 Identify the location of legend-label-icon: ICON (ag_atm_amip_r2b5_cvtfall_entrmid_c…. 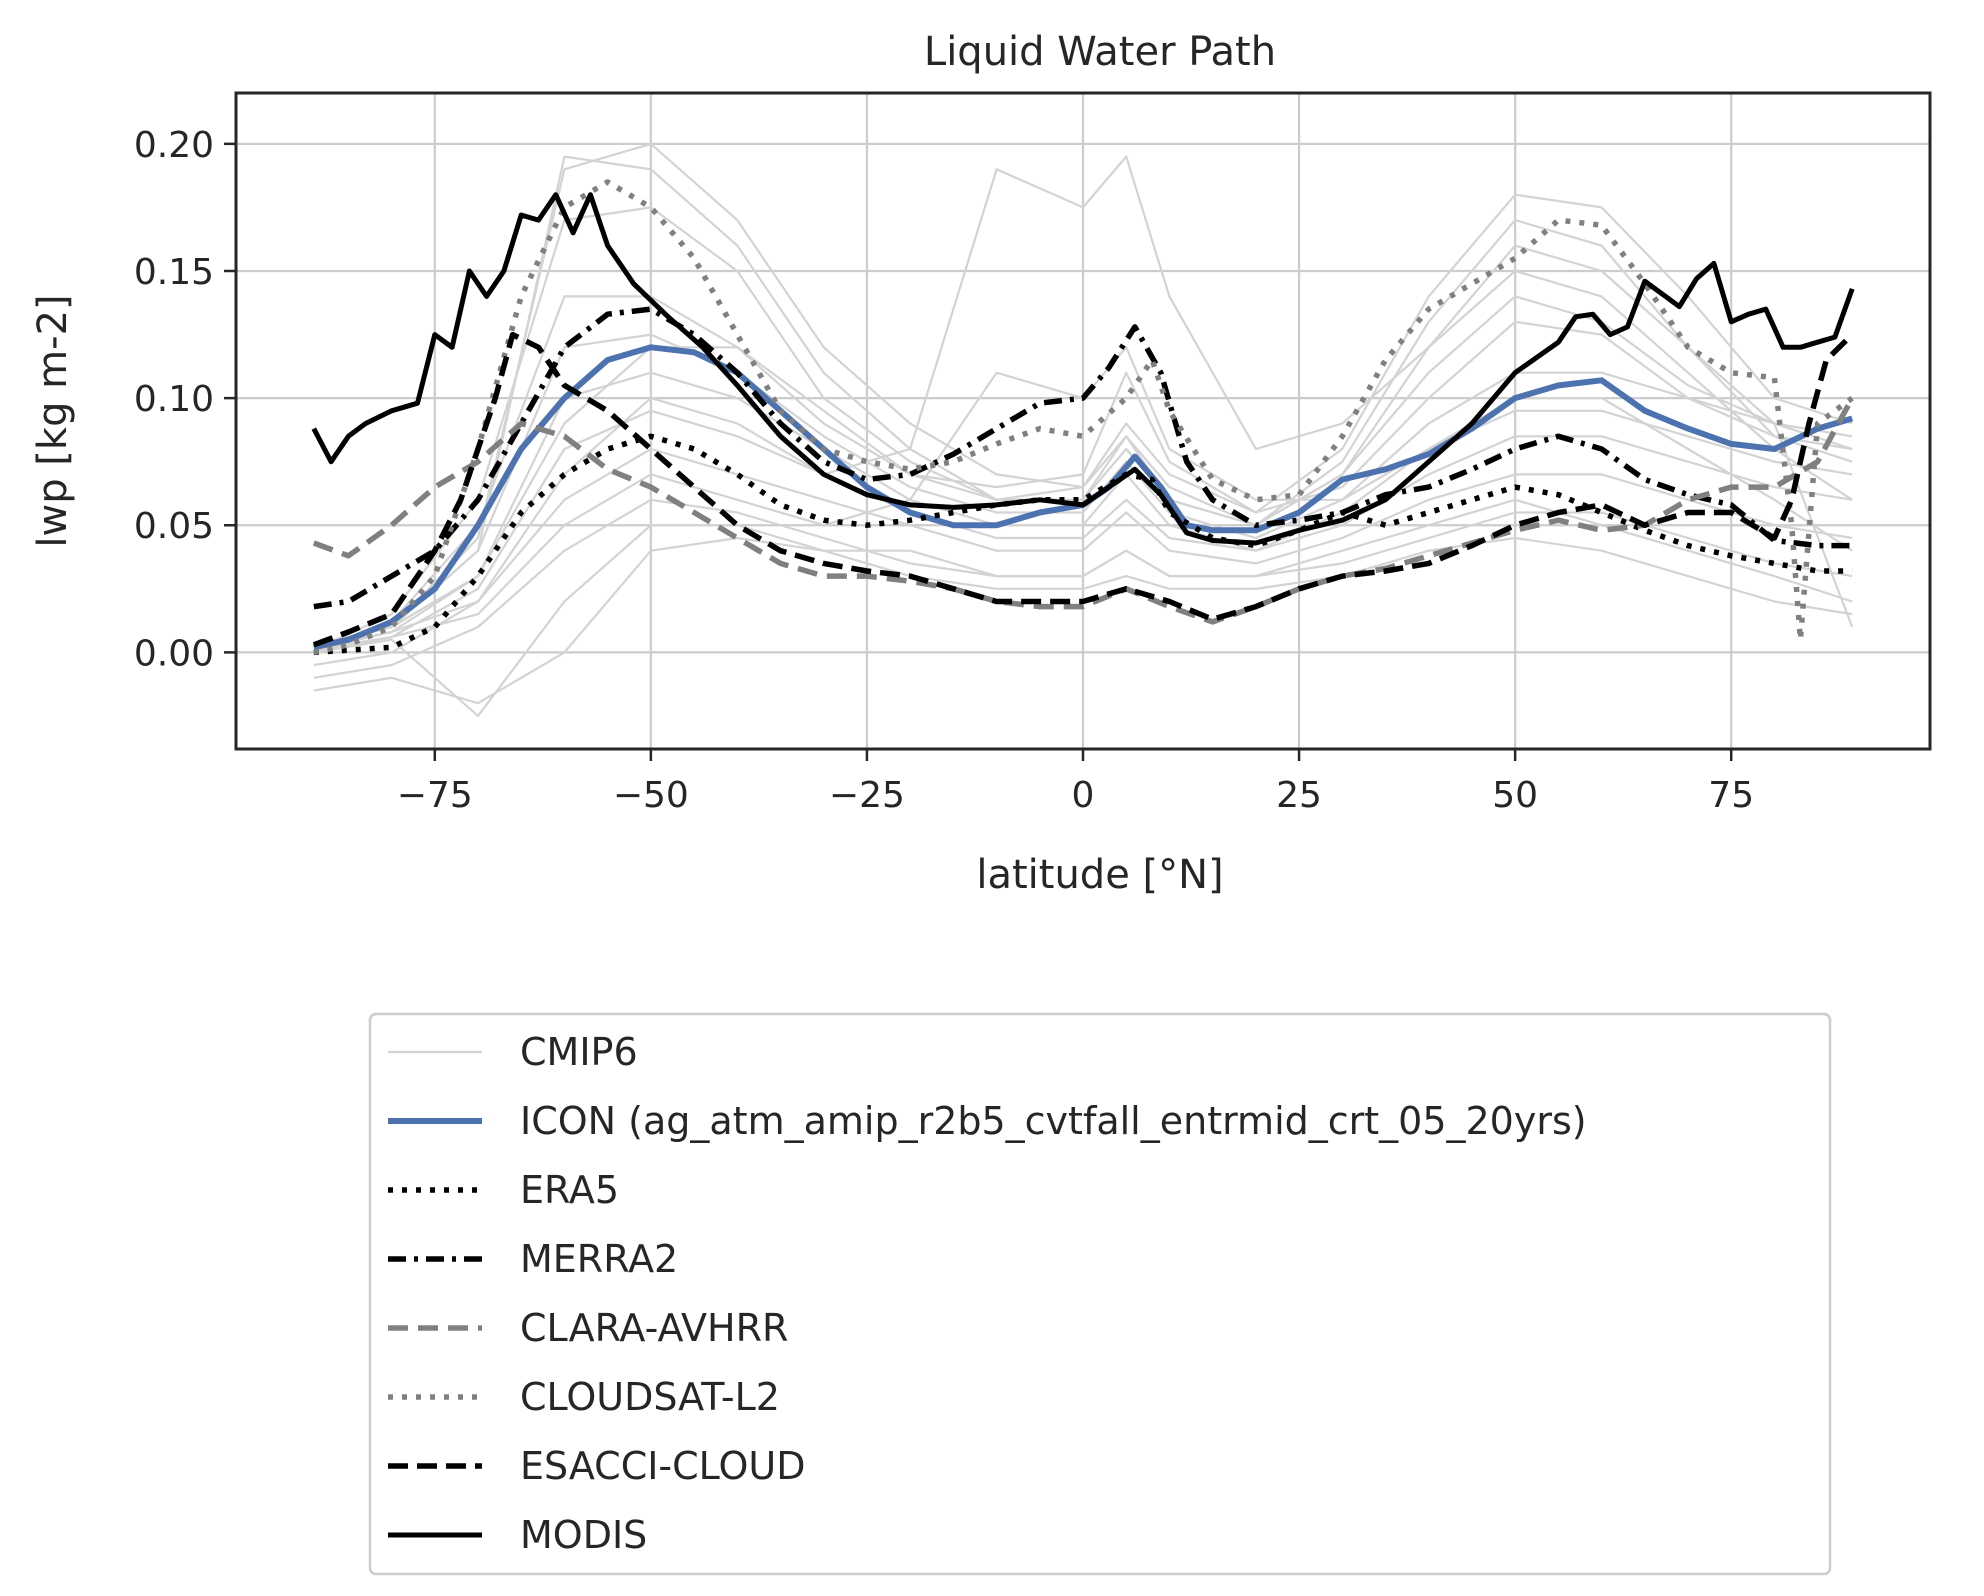
(1053, 1121).